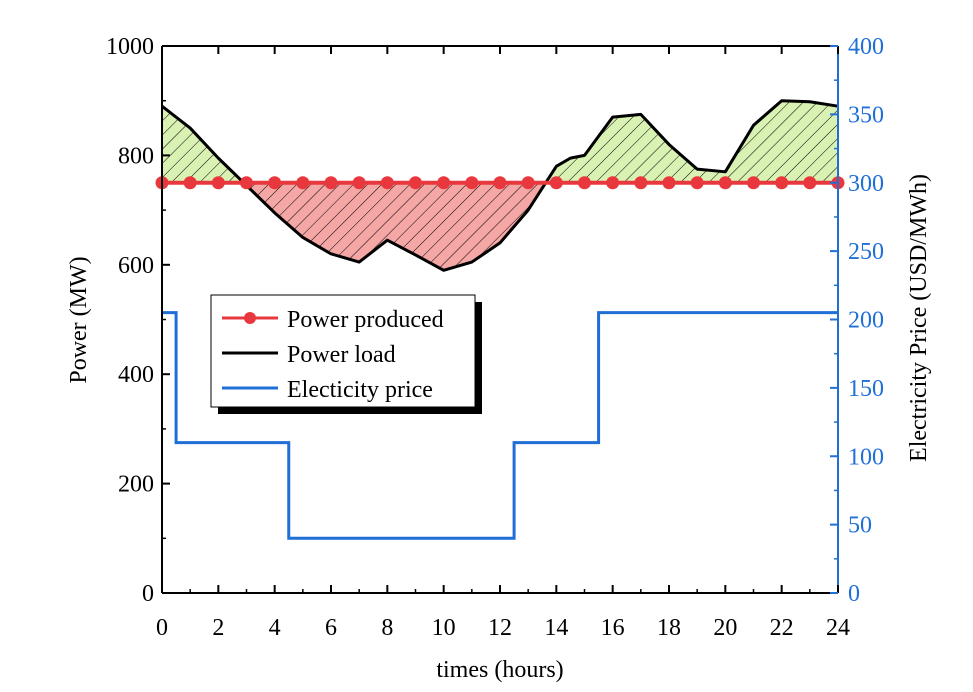 The height and width of the screenshot is (692, 973). What do you see at coordinates (866, 457) in the screenshot?
I see `y2-tick-label-2: 100` at bounding box center [866, 457].